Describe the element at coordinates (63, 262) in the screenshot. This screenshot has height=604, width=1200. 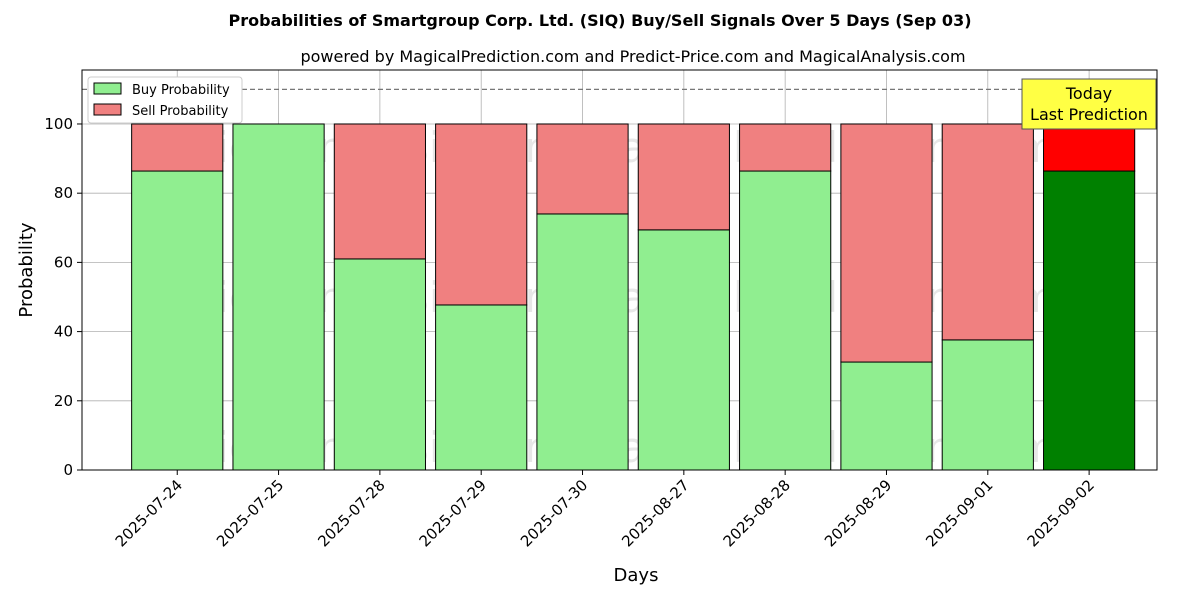
I see `y-tick-label: 60` at that location.